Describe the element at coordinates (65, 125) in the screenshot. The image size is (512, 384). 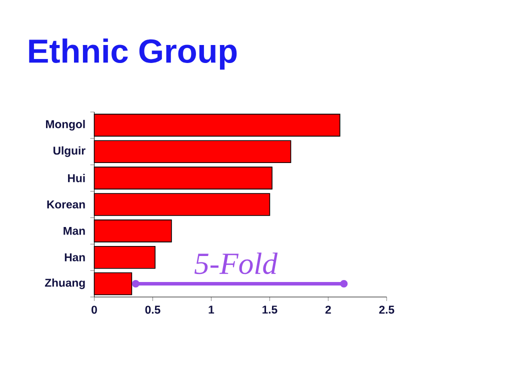
I see `y-tick-label: Mongol` at that location.